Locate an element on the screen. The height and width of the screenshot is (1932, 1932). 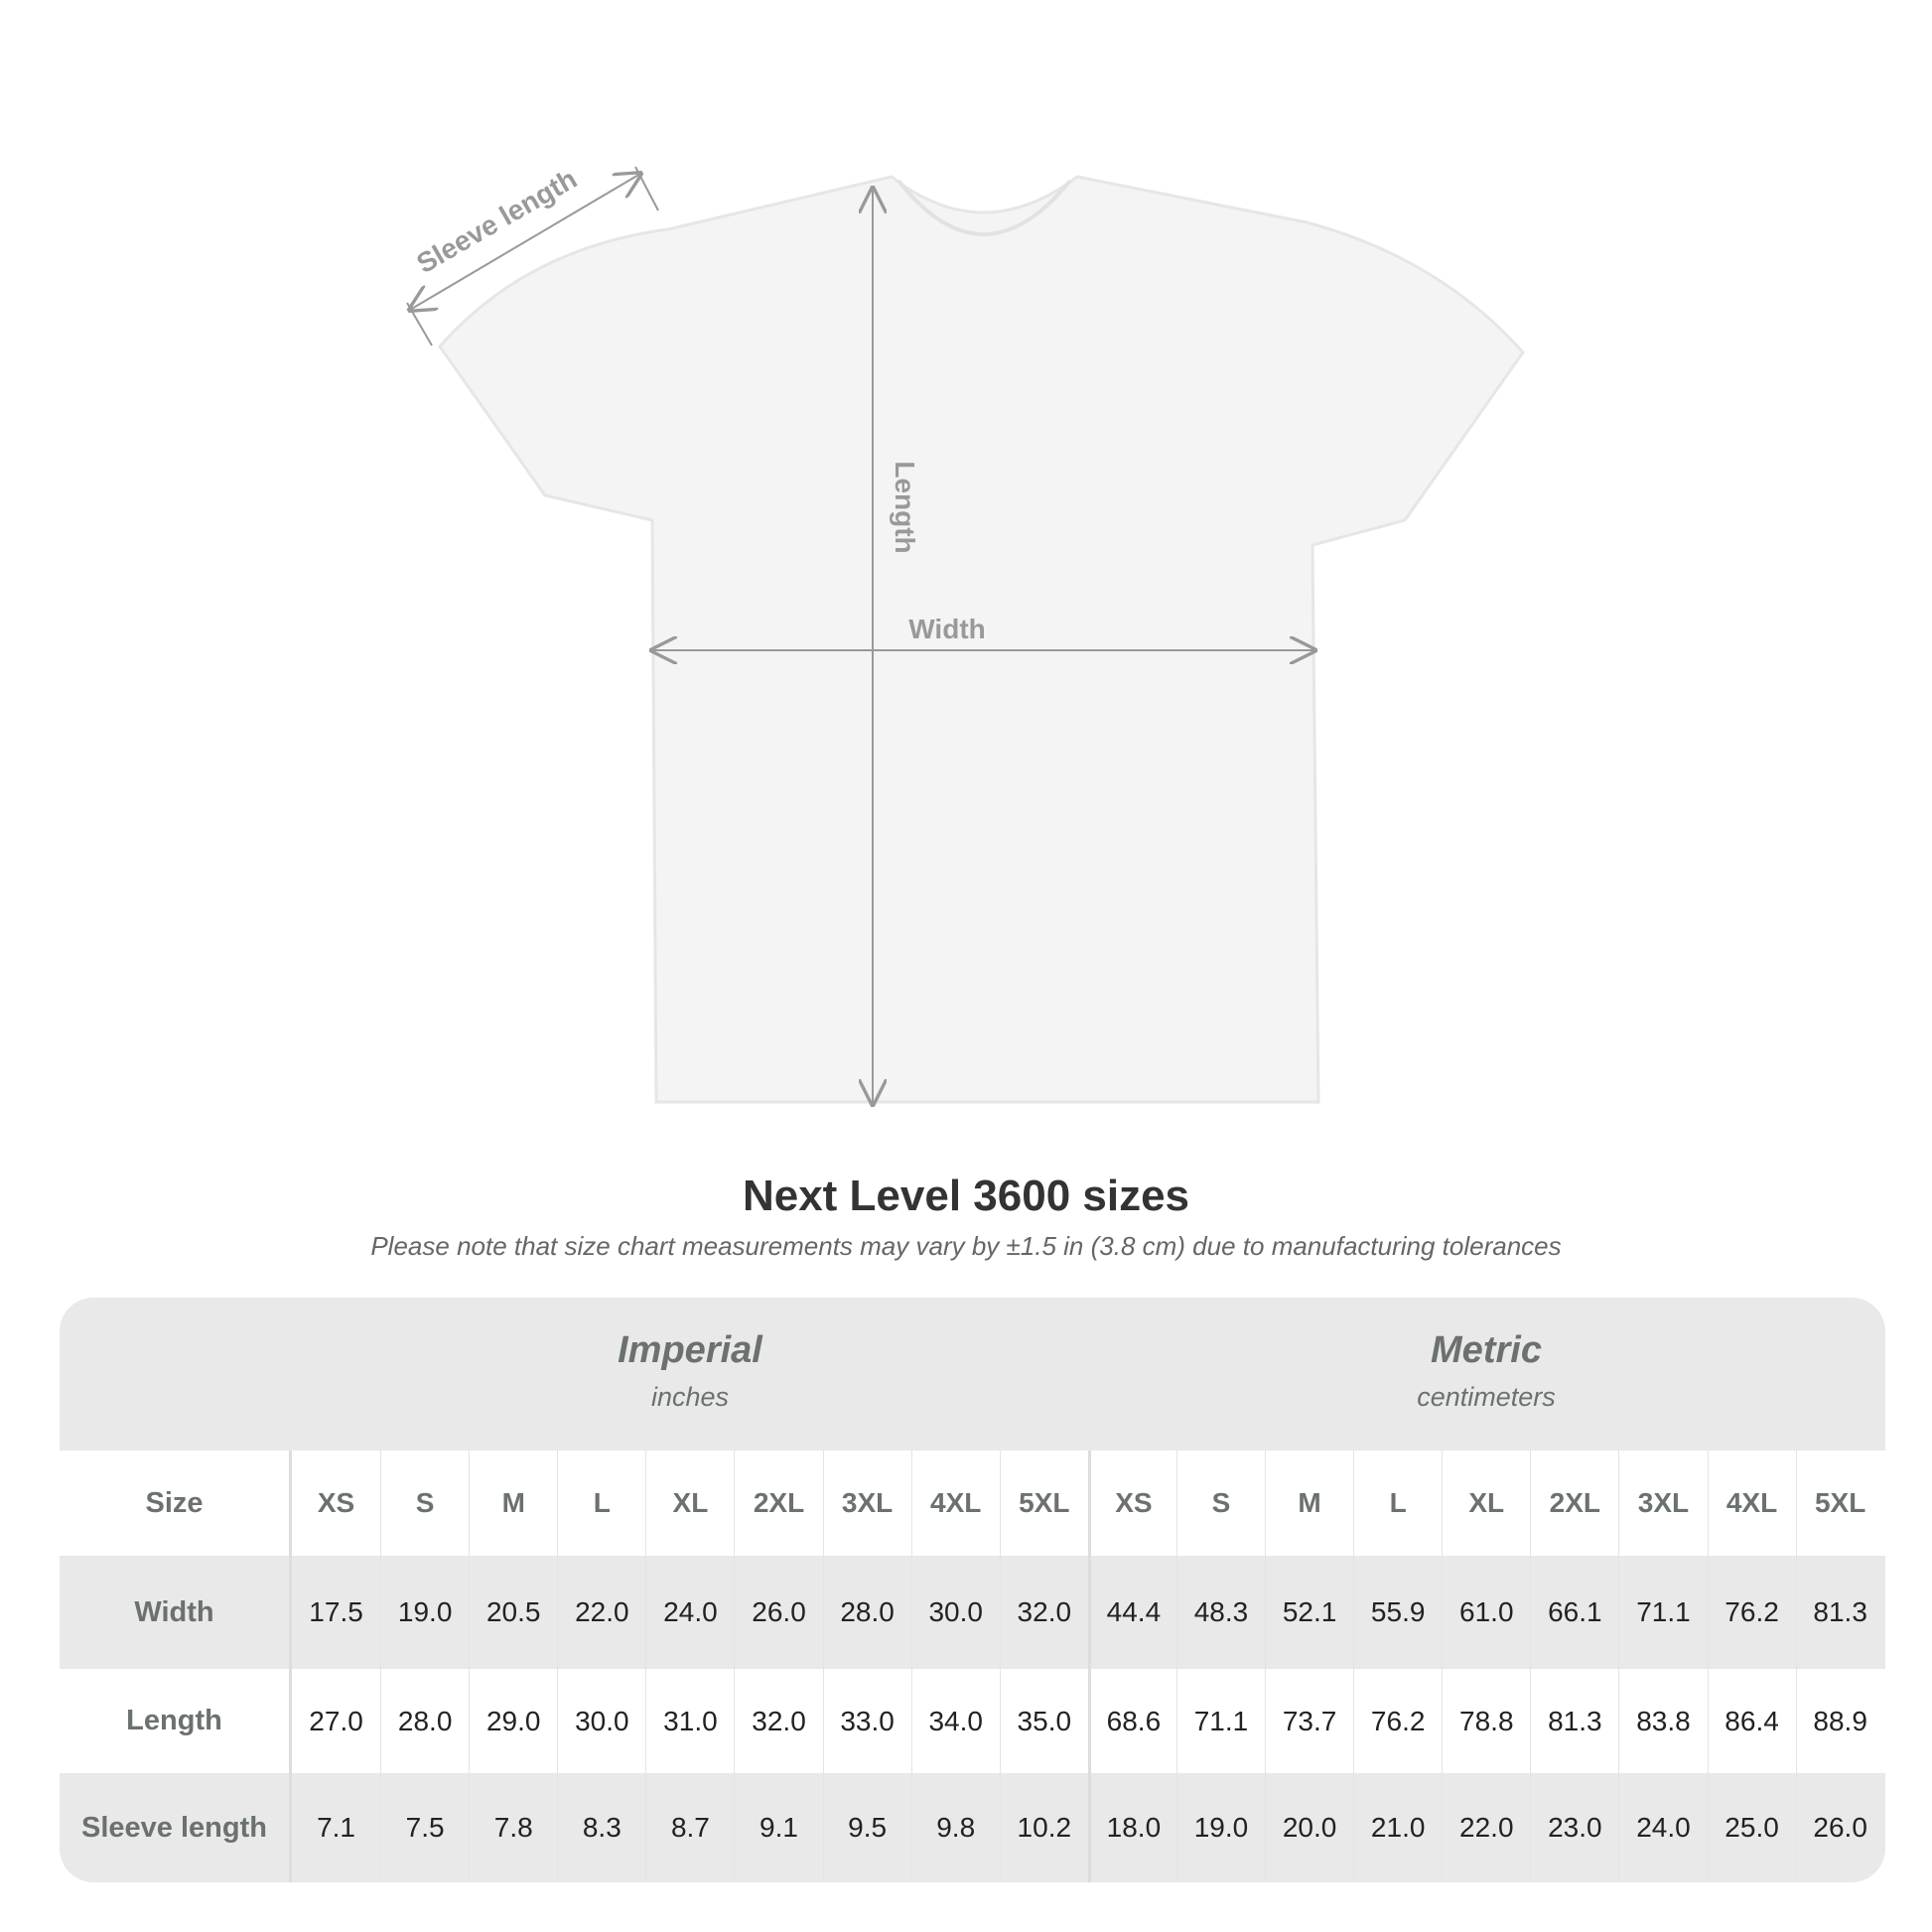
imperial-value-cell: 22.0 is located at coordinates (601, 1613).